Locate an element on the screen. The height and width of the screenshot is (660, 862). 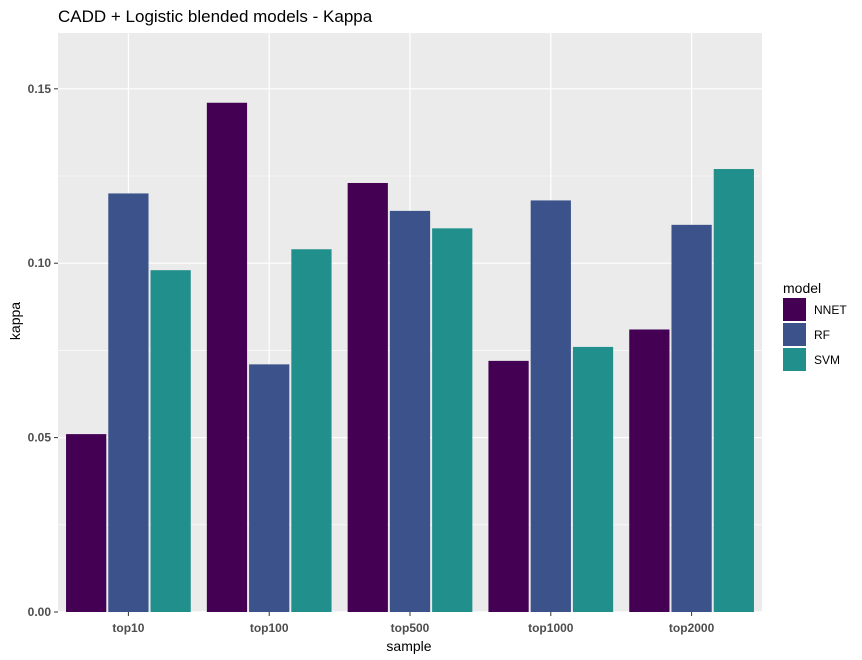
bar-svm-top500 is located at coordinates (452, 420).